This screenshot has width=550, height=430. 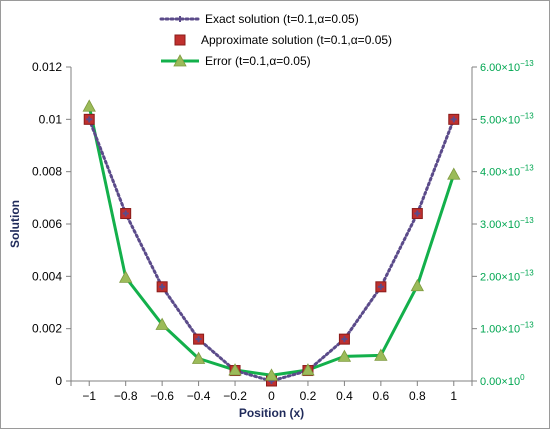 I want to click on legend-label: Error (t=0.1,α=0.05), so click(x=258, y=61).